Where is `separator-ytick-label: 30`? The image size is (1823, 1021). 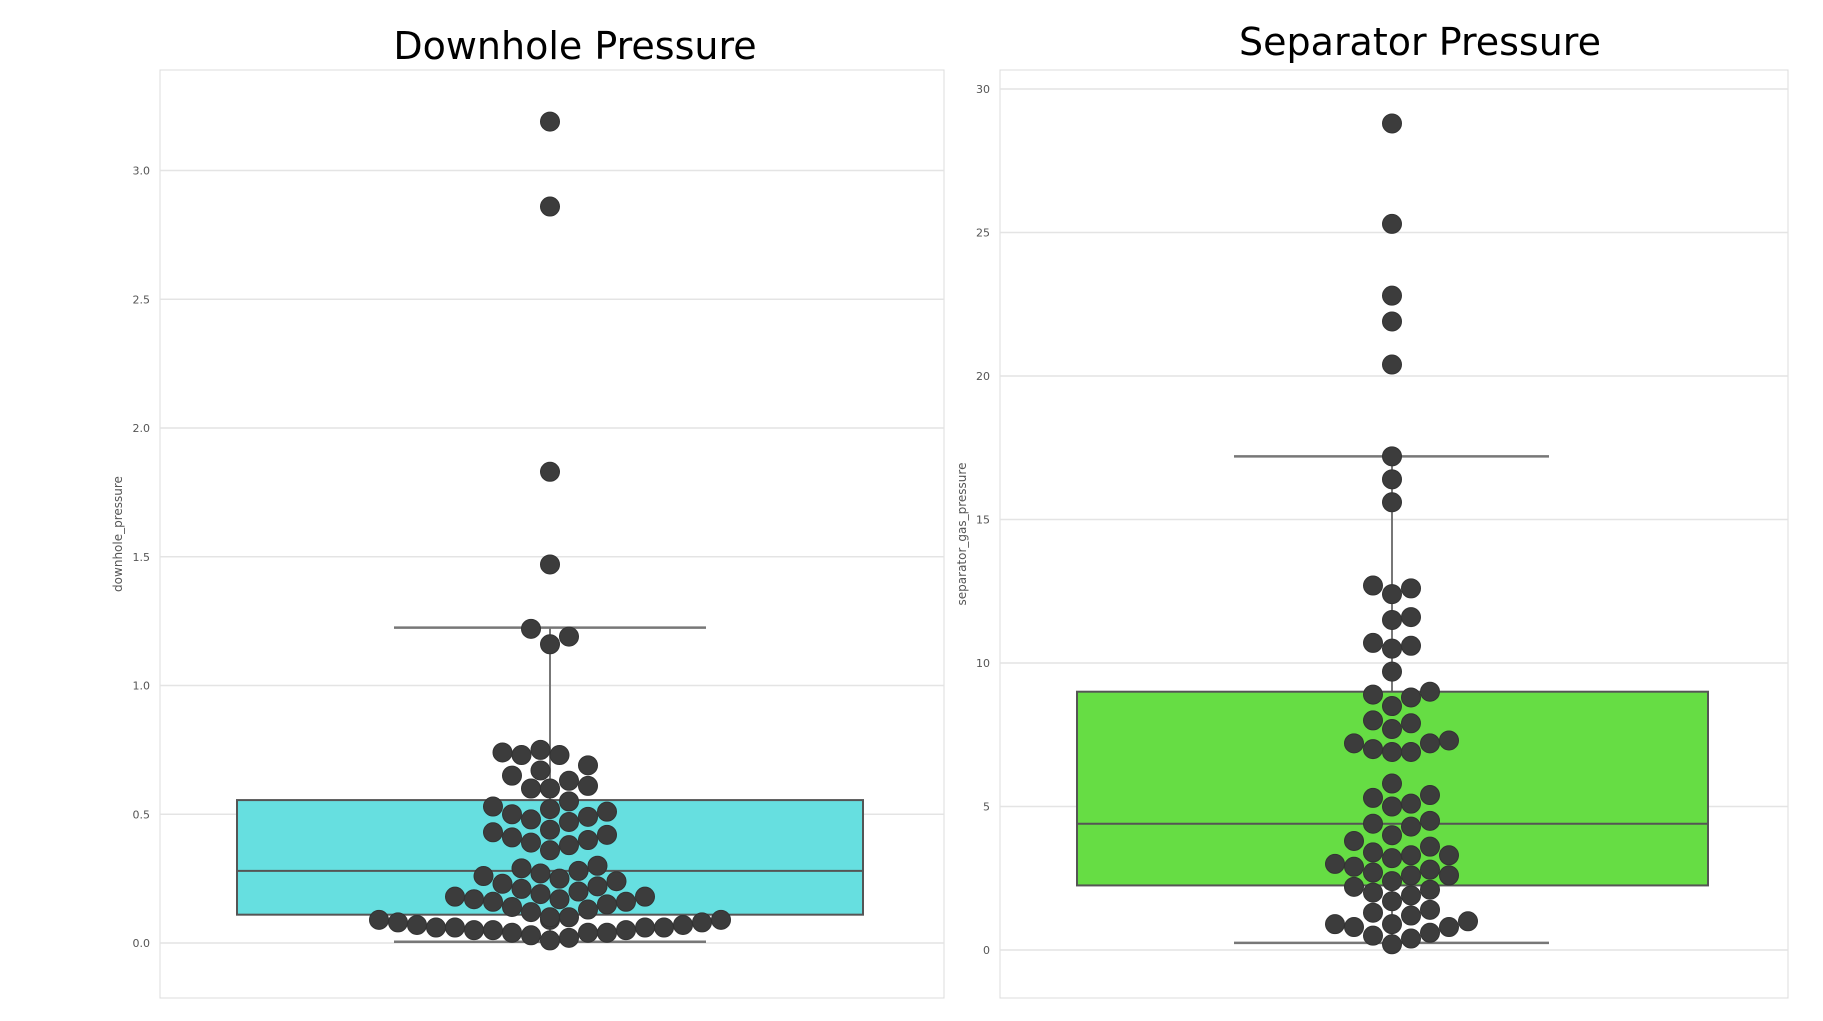
separator-ytick-label: 30 is located at coordinates (983, 89).